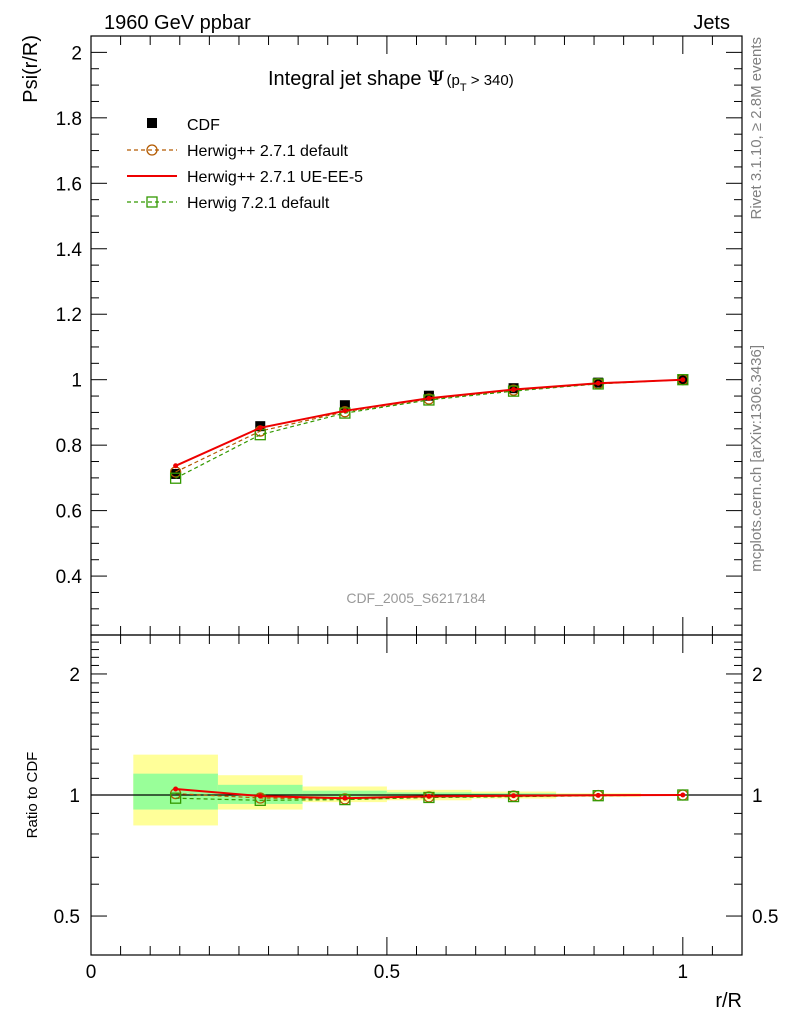  I want to click on ratio-series-layer, so click(429, 796).